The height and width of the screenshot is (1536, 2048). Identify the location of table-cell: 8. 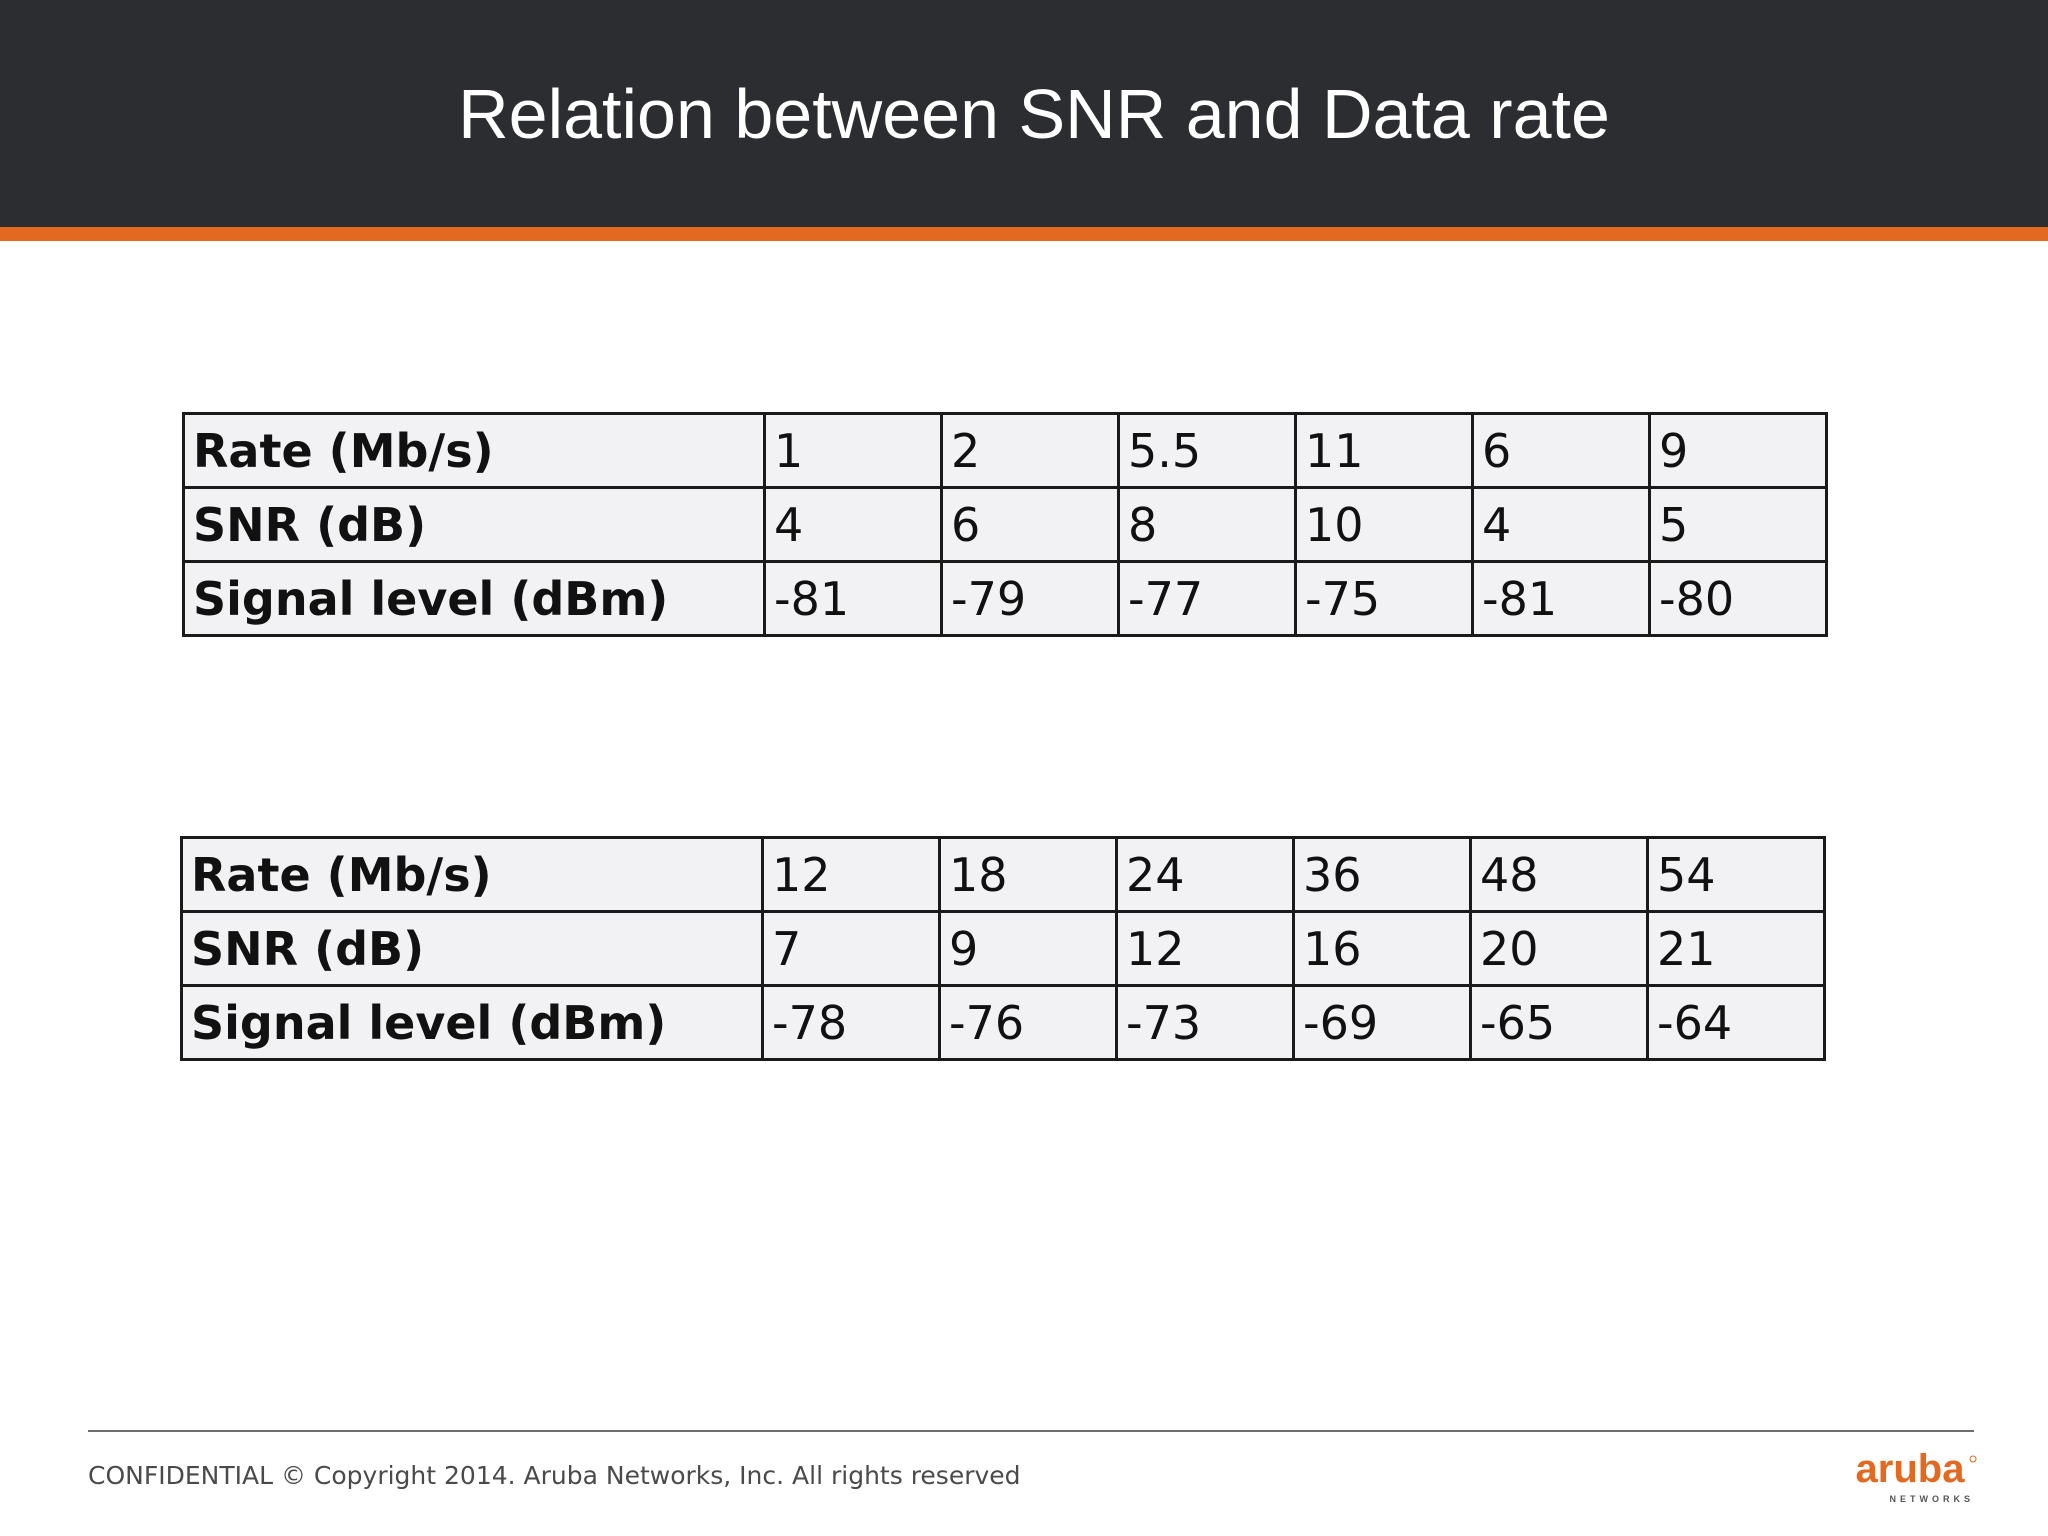
(1207, 524).